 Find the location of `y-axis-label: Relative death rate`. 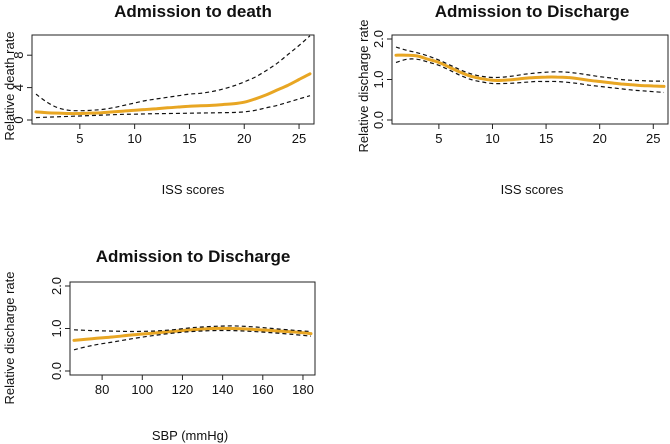

y-axis-label: Relative death rate is located at coordinates (9, 85).